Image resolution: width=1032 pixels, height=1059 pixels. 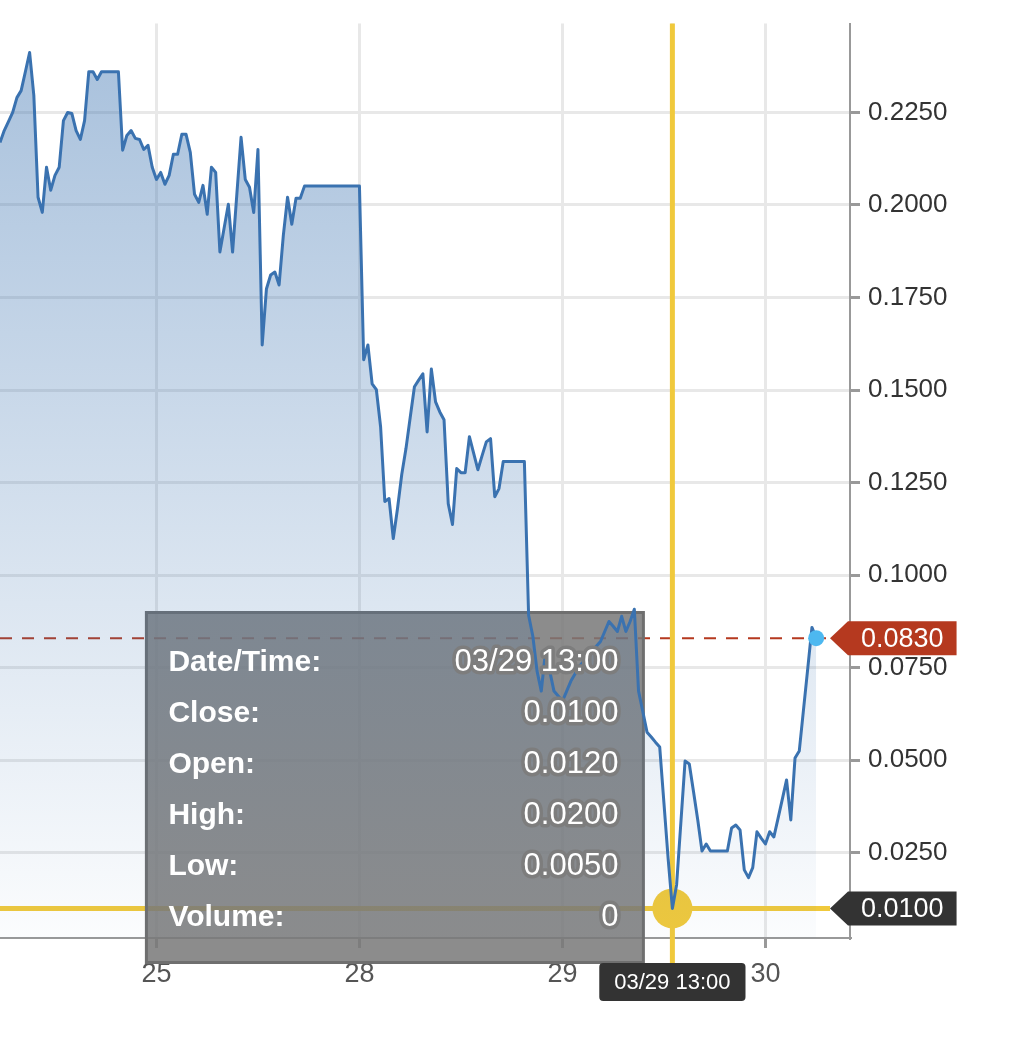 I want to click on annotation: Date/Time:, so click(x=245, y=660).